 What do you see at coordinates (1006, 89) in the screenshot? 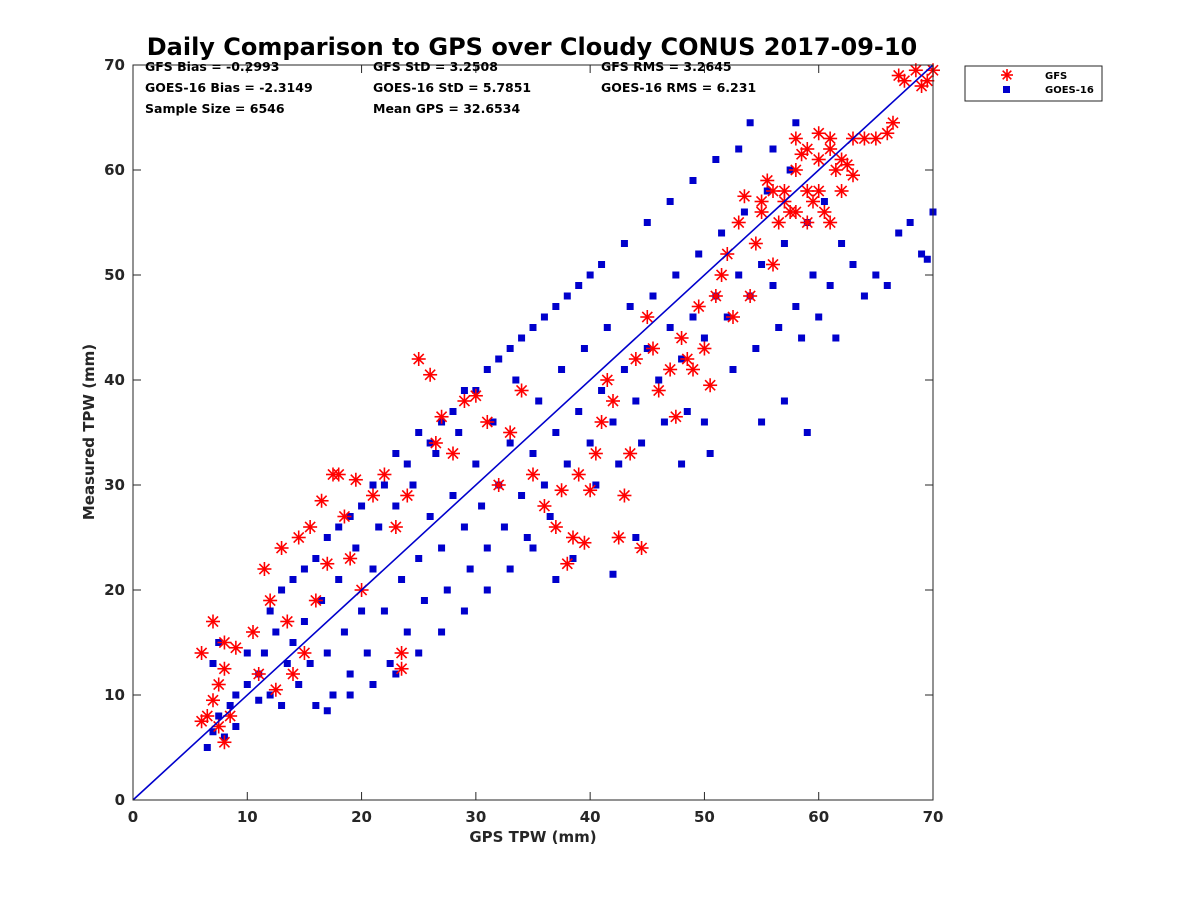
I see `legend-goes-marker` at bounding box center [1006, 89].